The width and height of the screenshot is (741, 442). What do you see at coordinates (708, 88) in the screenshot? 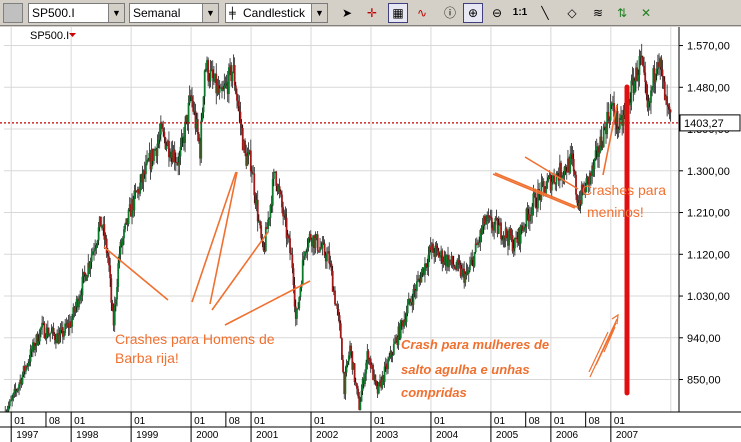
I see `price-tick-label: 1.480,00` at bounding box center [708, 88].